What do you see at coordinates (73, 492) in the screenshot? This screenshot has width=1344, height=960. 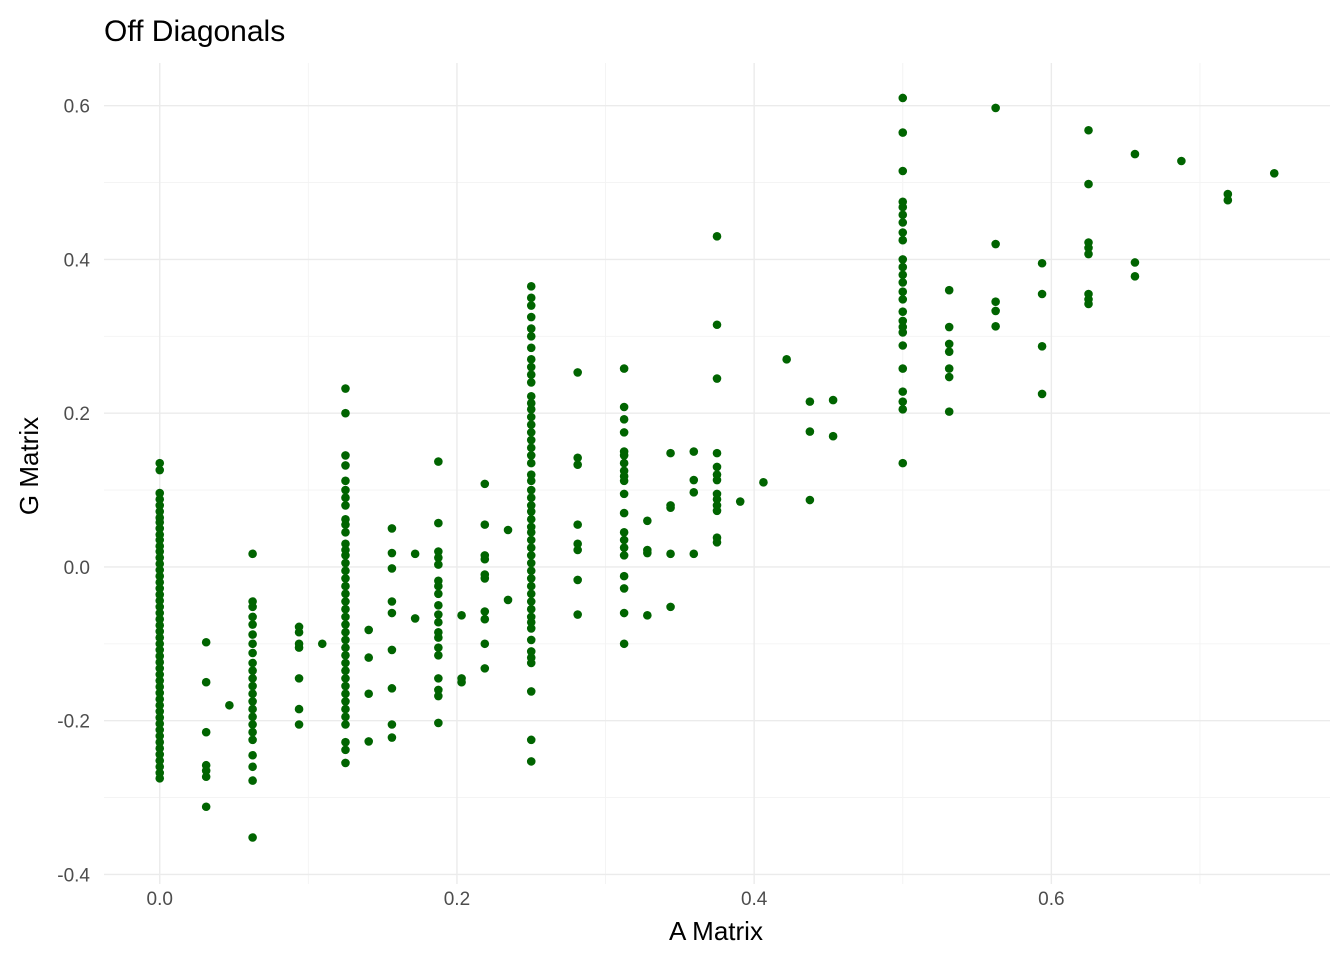 I see `y-axis-ticks: -0.4 -0.2 0.0 0.2 0.4 0.6` at bounding box center [73, 492].